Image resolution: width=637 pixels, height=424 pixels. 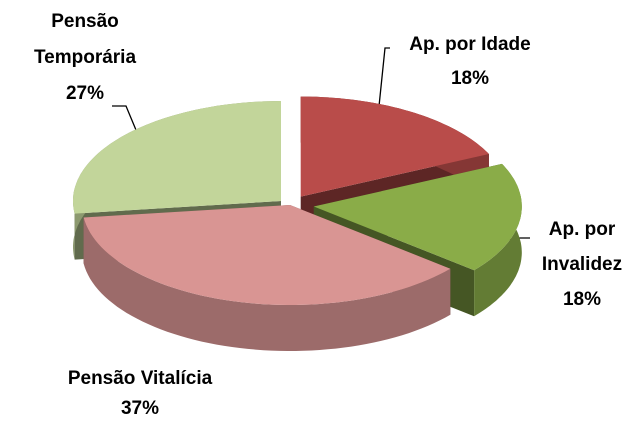 What do you see at coordinates (140, 394) in the screenshot?
I see `slice-label: Pensão Vitalícia 37%` at bounding box center [140, 394].